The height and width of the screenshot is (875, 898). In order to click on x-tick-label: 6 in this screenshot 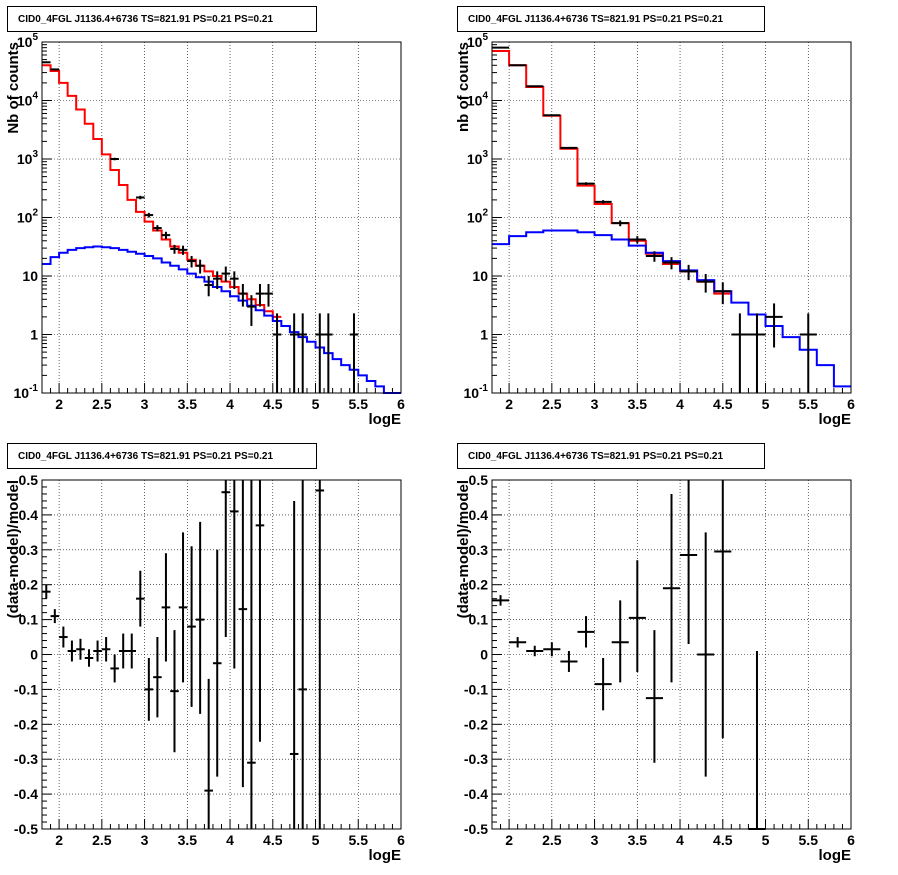, I will do `click(851, 404)`.